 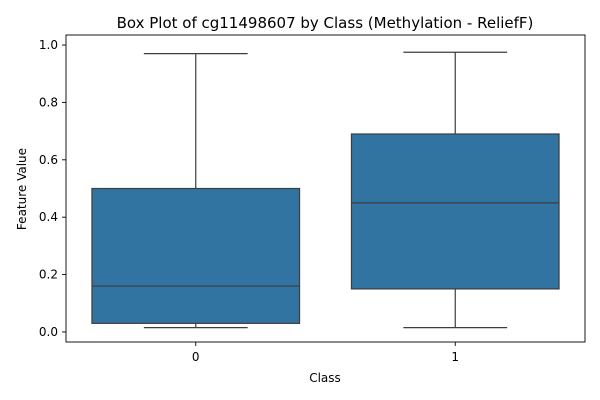 What do you see at coordinates (48, 160) in the screenshot?
I see `y-tick-label: 0.6` at bounding box center [48, 160].